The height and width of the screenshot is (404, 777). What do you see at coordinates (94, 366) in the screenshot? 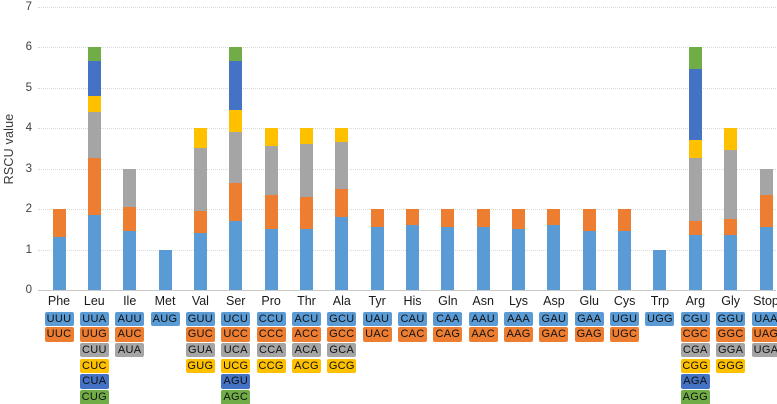
I see `codon-key-CUC: CUC` at bounding box center [94, 366].